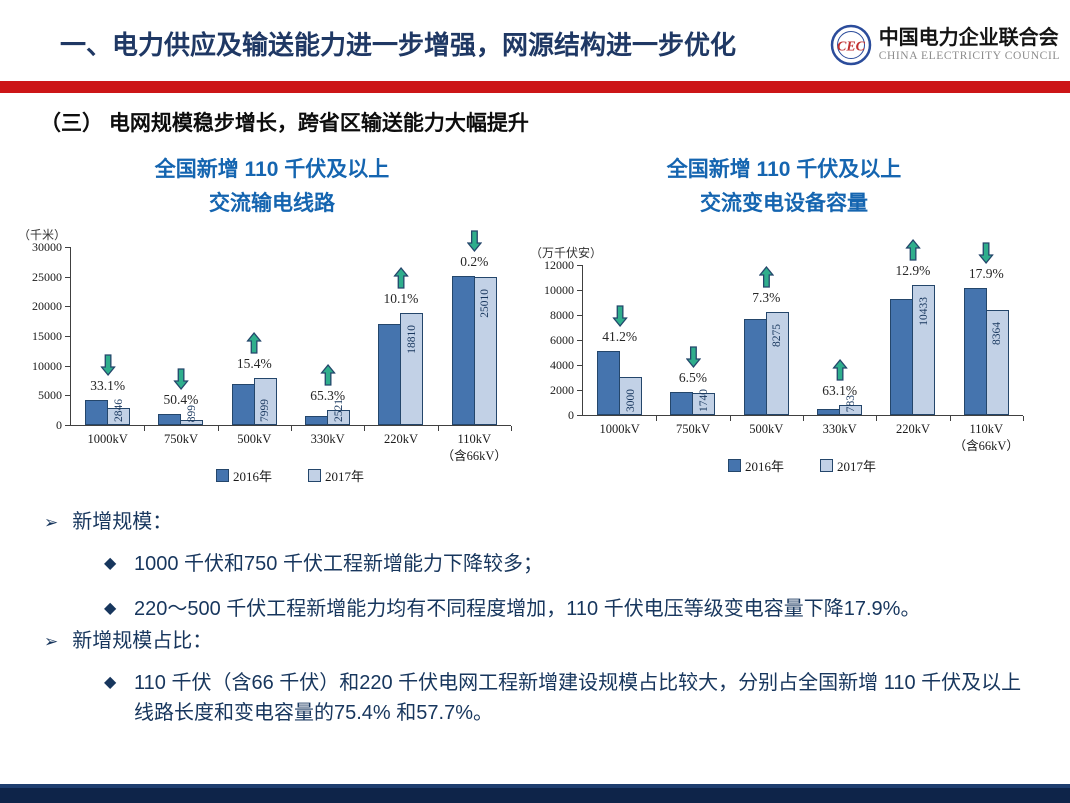  I want to click on bar-value-label: 10433, so click(923, 311).